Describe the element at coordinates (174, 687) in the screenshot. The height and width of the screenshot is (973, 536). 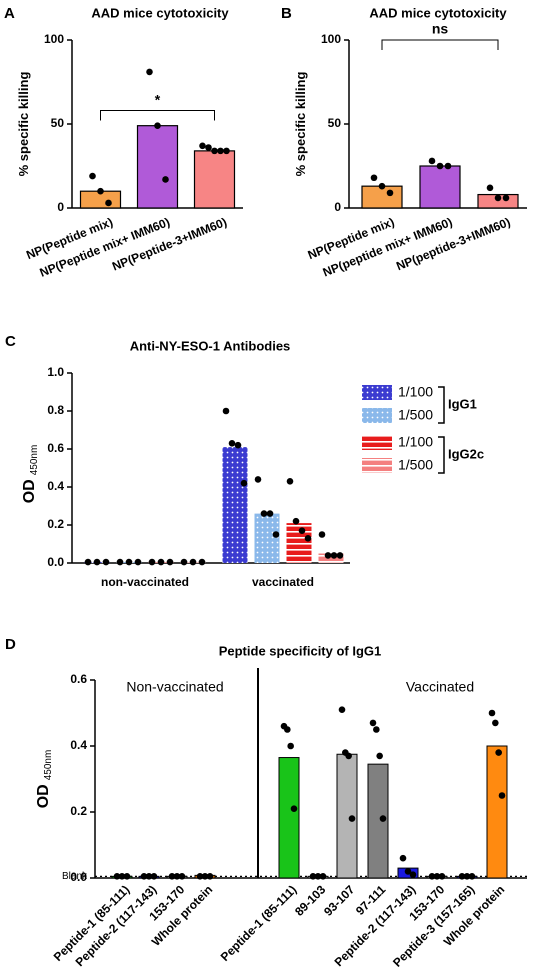
I see `group-label: Non-vaccinated` at that location.